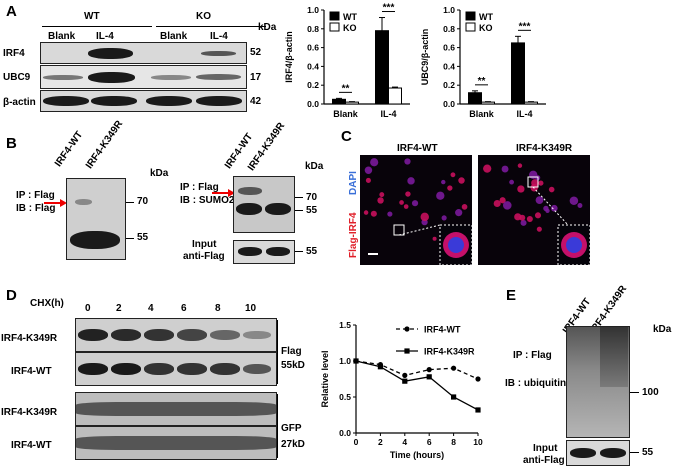  I want to click on kda-marker: 42, so click(256, 101).